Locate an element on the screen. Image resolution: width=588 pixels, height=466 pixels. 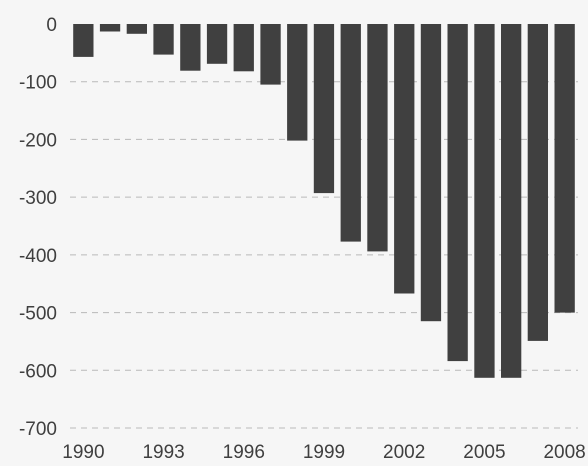
bar-2004 is located at coordinates (457, 193).